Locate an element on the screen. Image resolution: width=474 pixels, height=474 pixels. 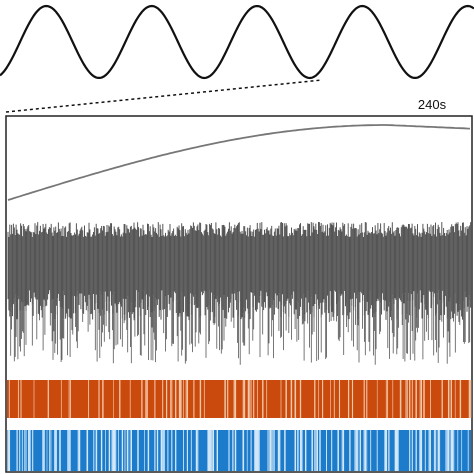
zoom-line is located at coordinates (164, 96).